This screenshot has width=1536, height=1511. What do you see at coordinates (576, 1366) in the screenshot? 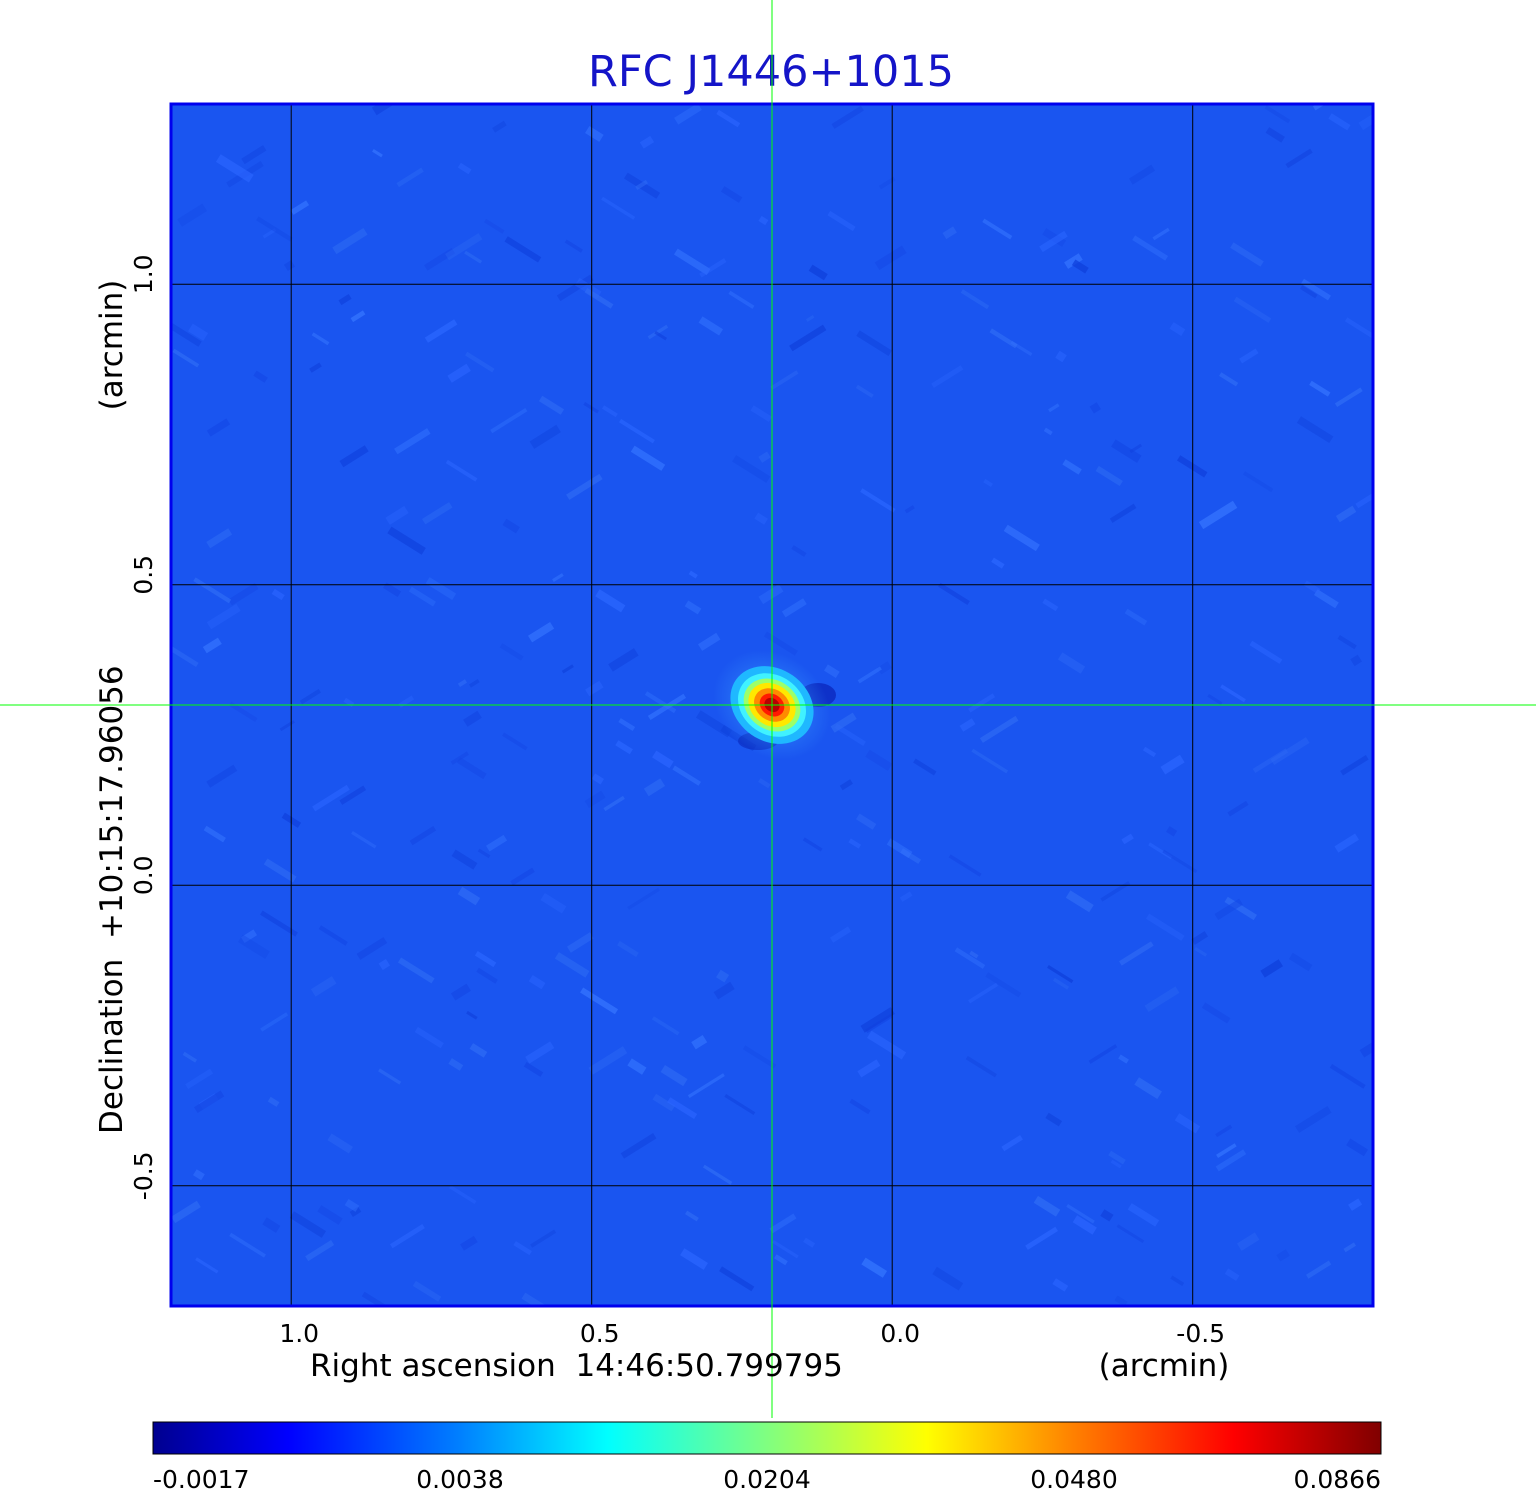
I see `x-axis-label: Right ascension 14:46:50.799795` at bounding box center [576, 1366].